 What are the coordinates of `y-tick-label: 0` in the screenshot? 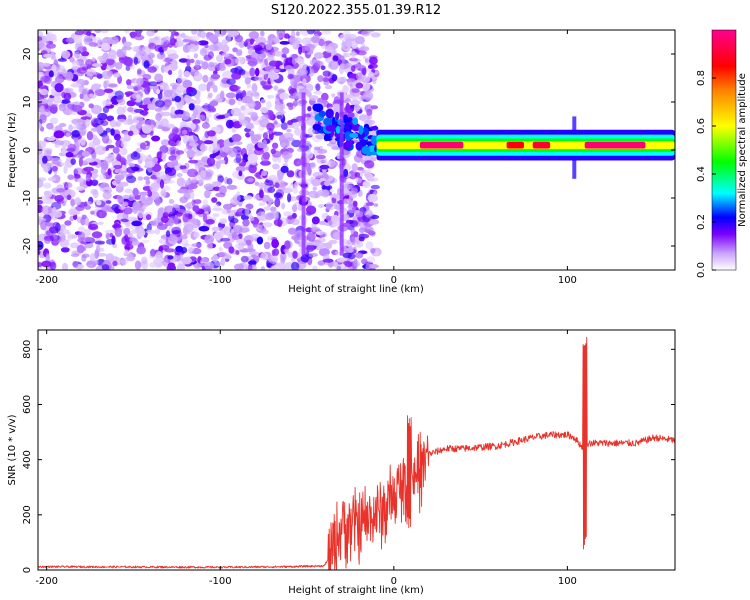 It's located at (27, 570).